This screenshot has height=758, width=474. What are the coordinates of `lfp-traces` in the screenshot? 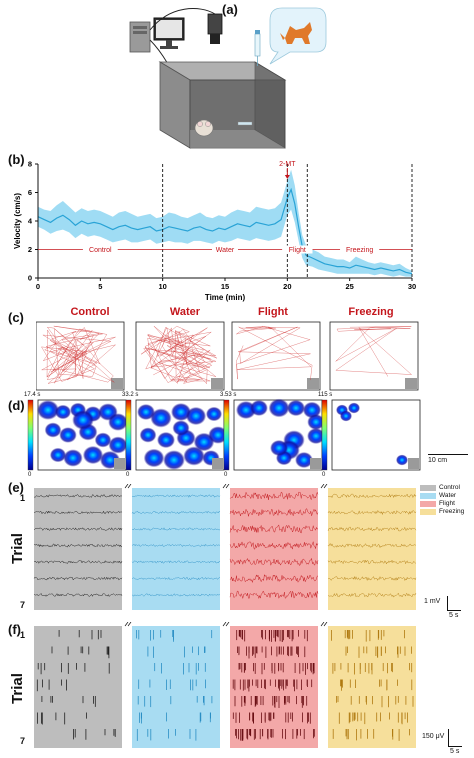 It's located at (225, 547).